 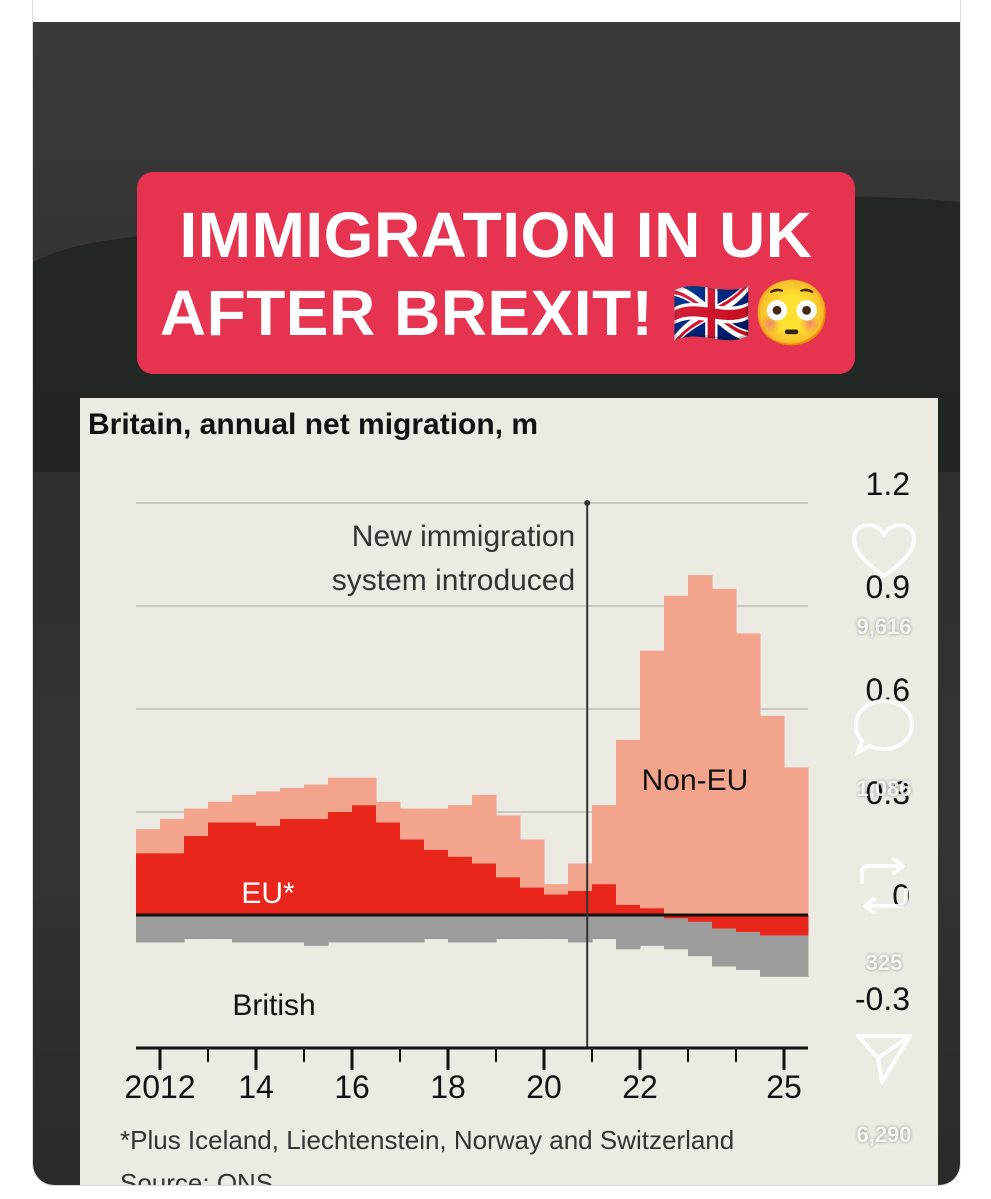 What do you see at coordinates (544, 1087) in the screenshot?
I see `x-tick-label: 20` at bounding box center [544, 1087].